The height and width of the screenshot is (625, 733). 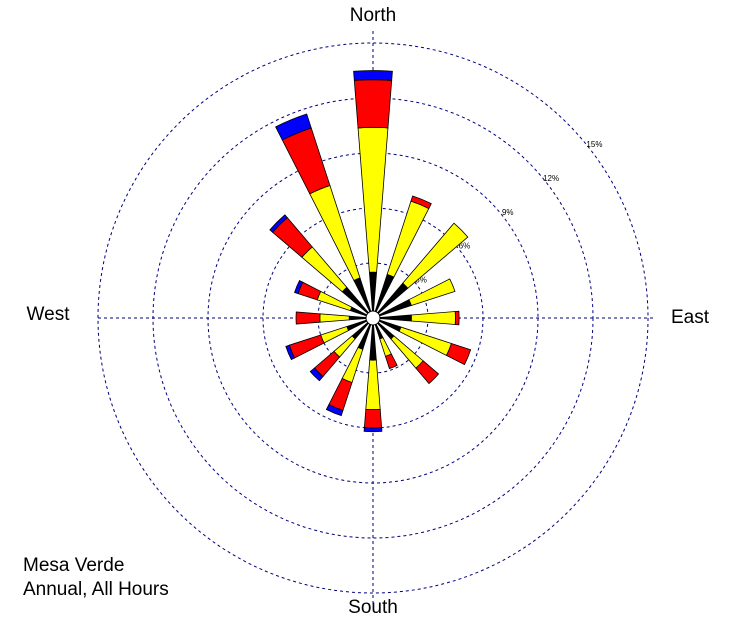 I want to click on center-hole, so click(x=373, y=318).